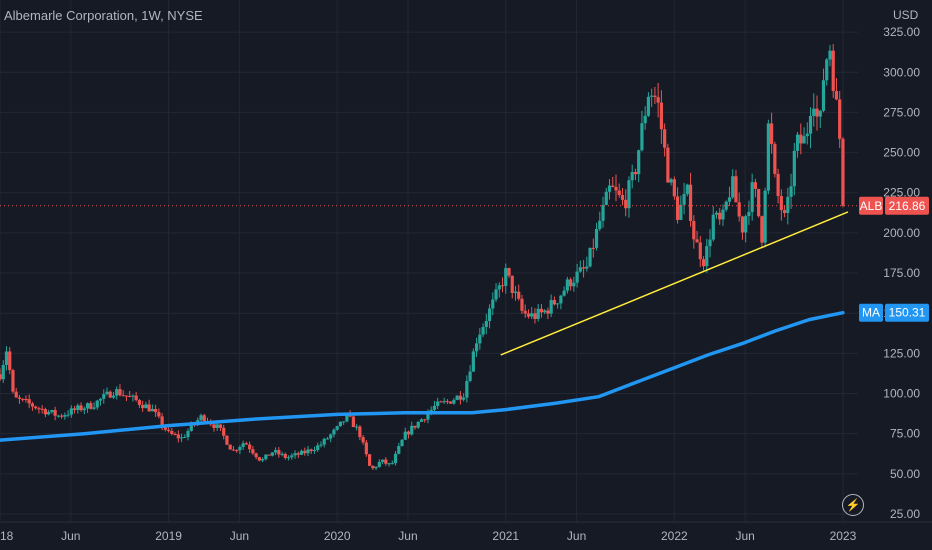  I want to click on price-badge-tag-box, so click(871, 205).